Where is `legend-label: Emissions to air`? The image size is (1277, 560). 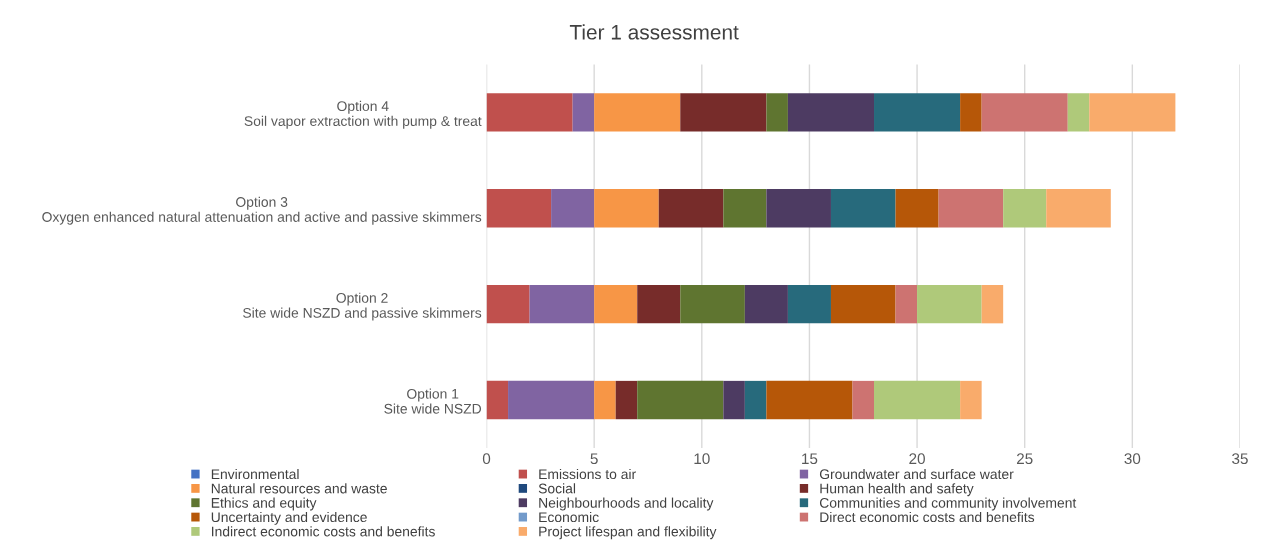 legend-label: Emissions to air is located at coordinates (587, 474).